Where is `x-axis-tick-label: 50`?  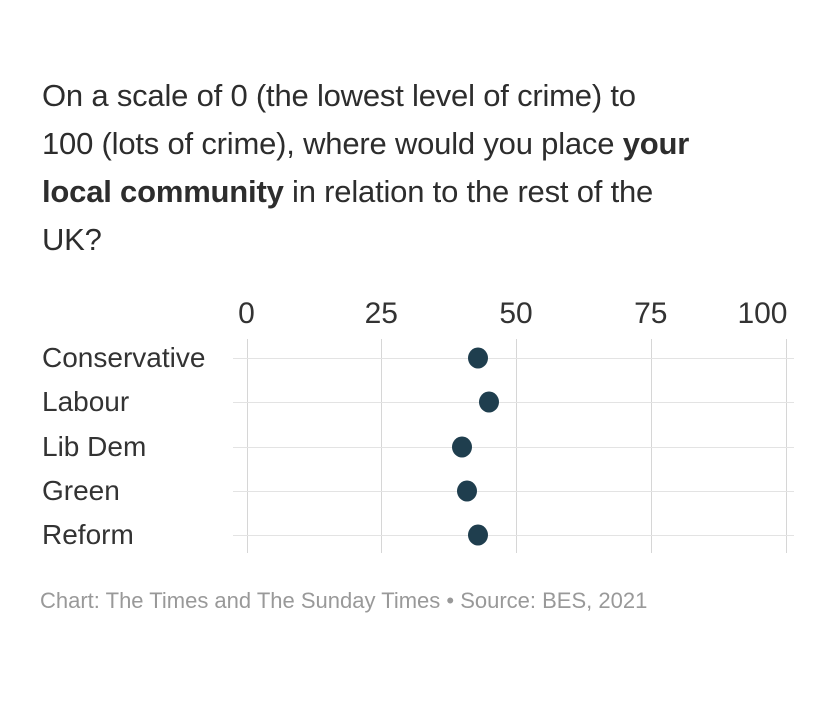
x-axis-tick-label: 50 is located at coordinates (516, 313).